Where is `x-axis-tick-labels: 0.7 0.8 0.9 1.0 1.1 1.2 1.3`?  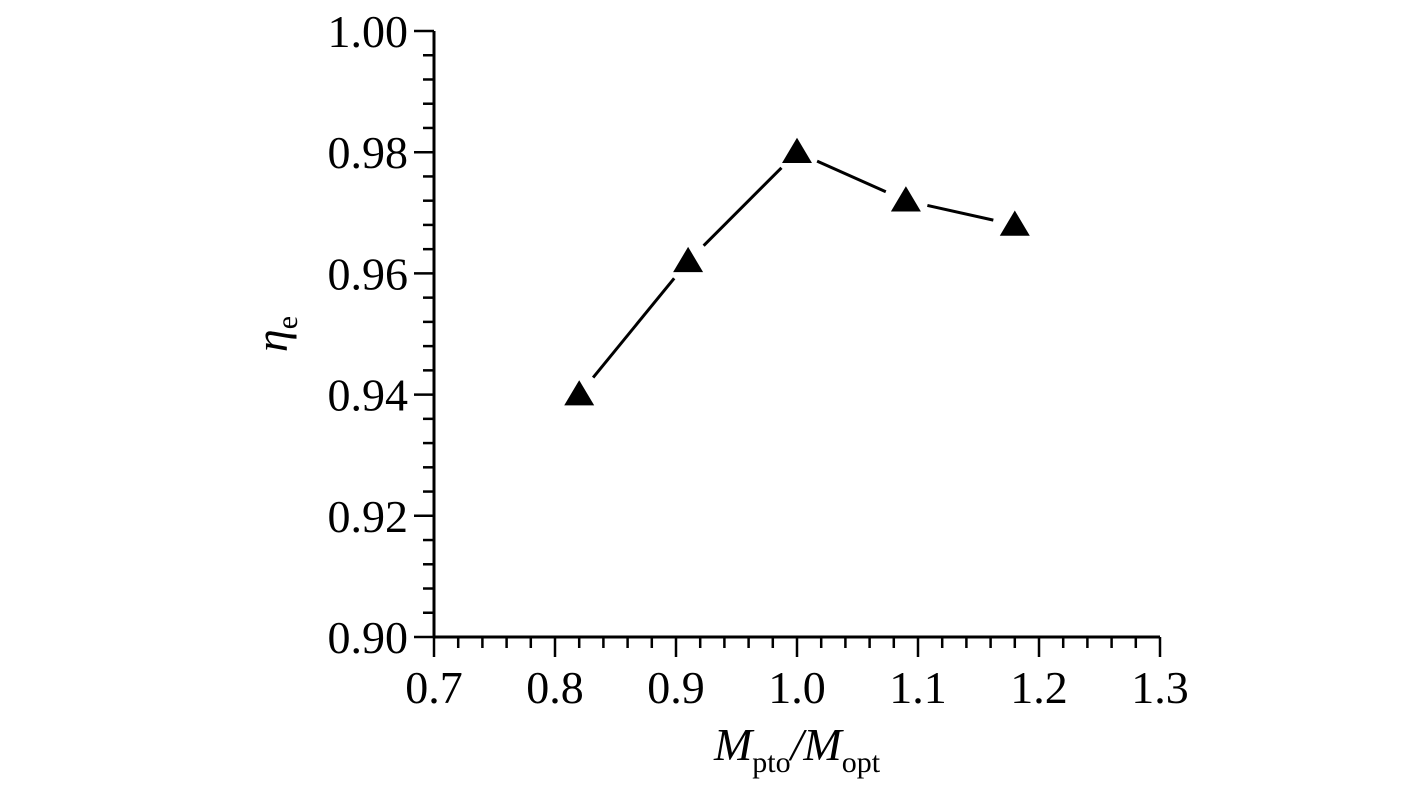
x-axis-tick-labels: 0.7 0.8 0.9 1.0 1.1 1.2 1.3 is located at coordinates (797, 687).